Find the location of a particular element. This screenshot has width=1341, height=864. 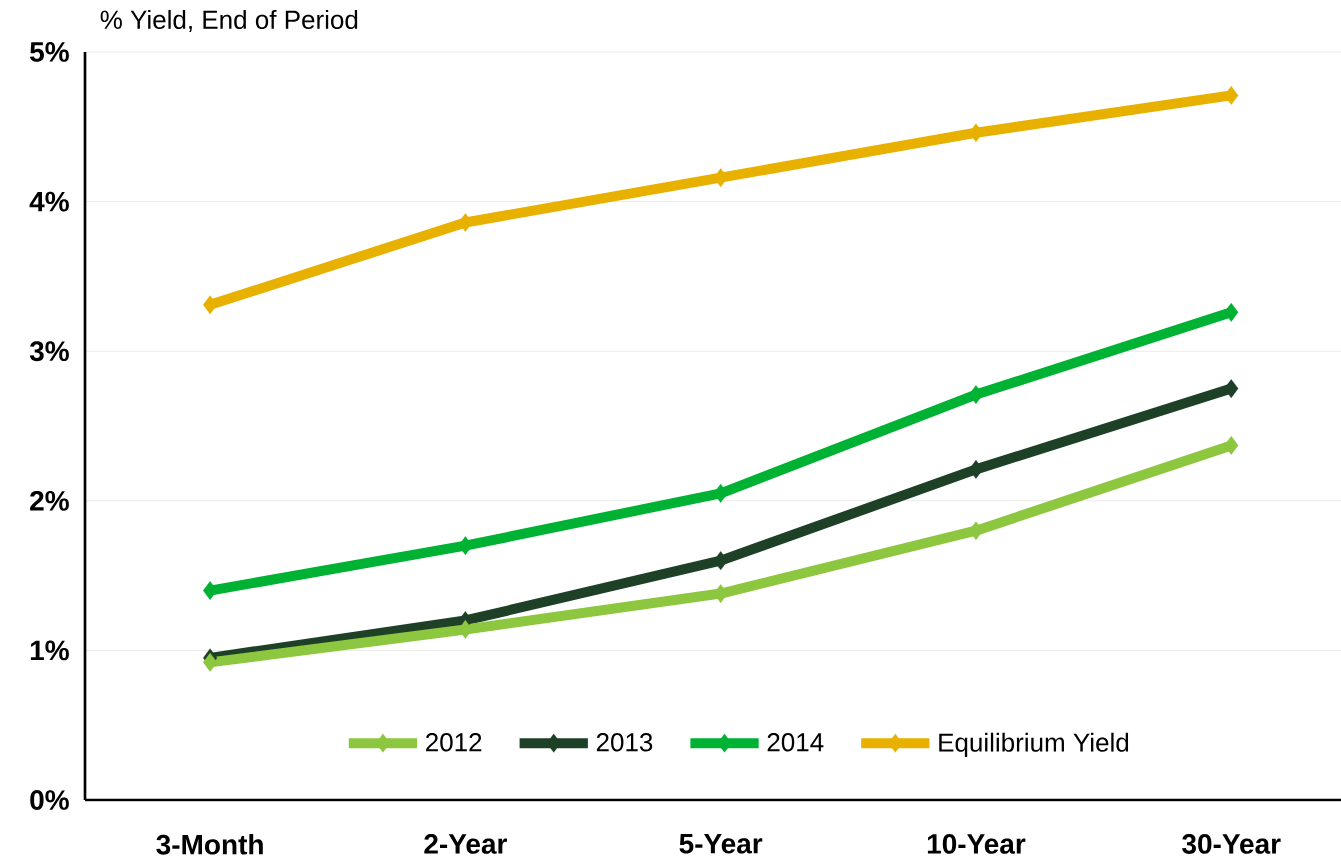

y-tick-label: 0% is located at coordinates (49, 800).